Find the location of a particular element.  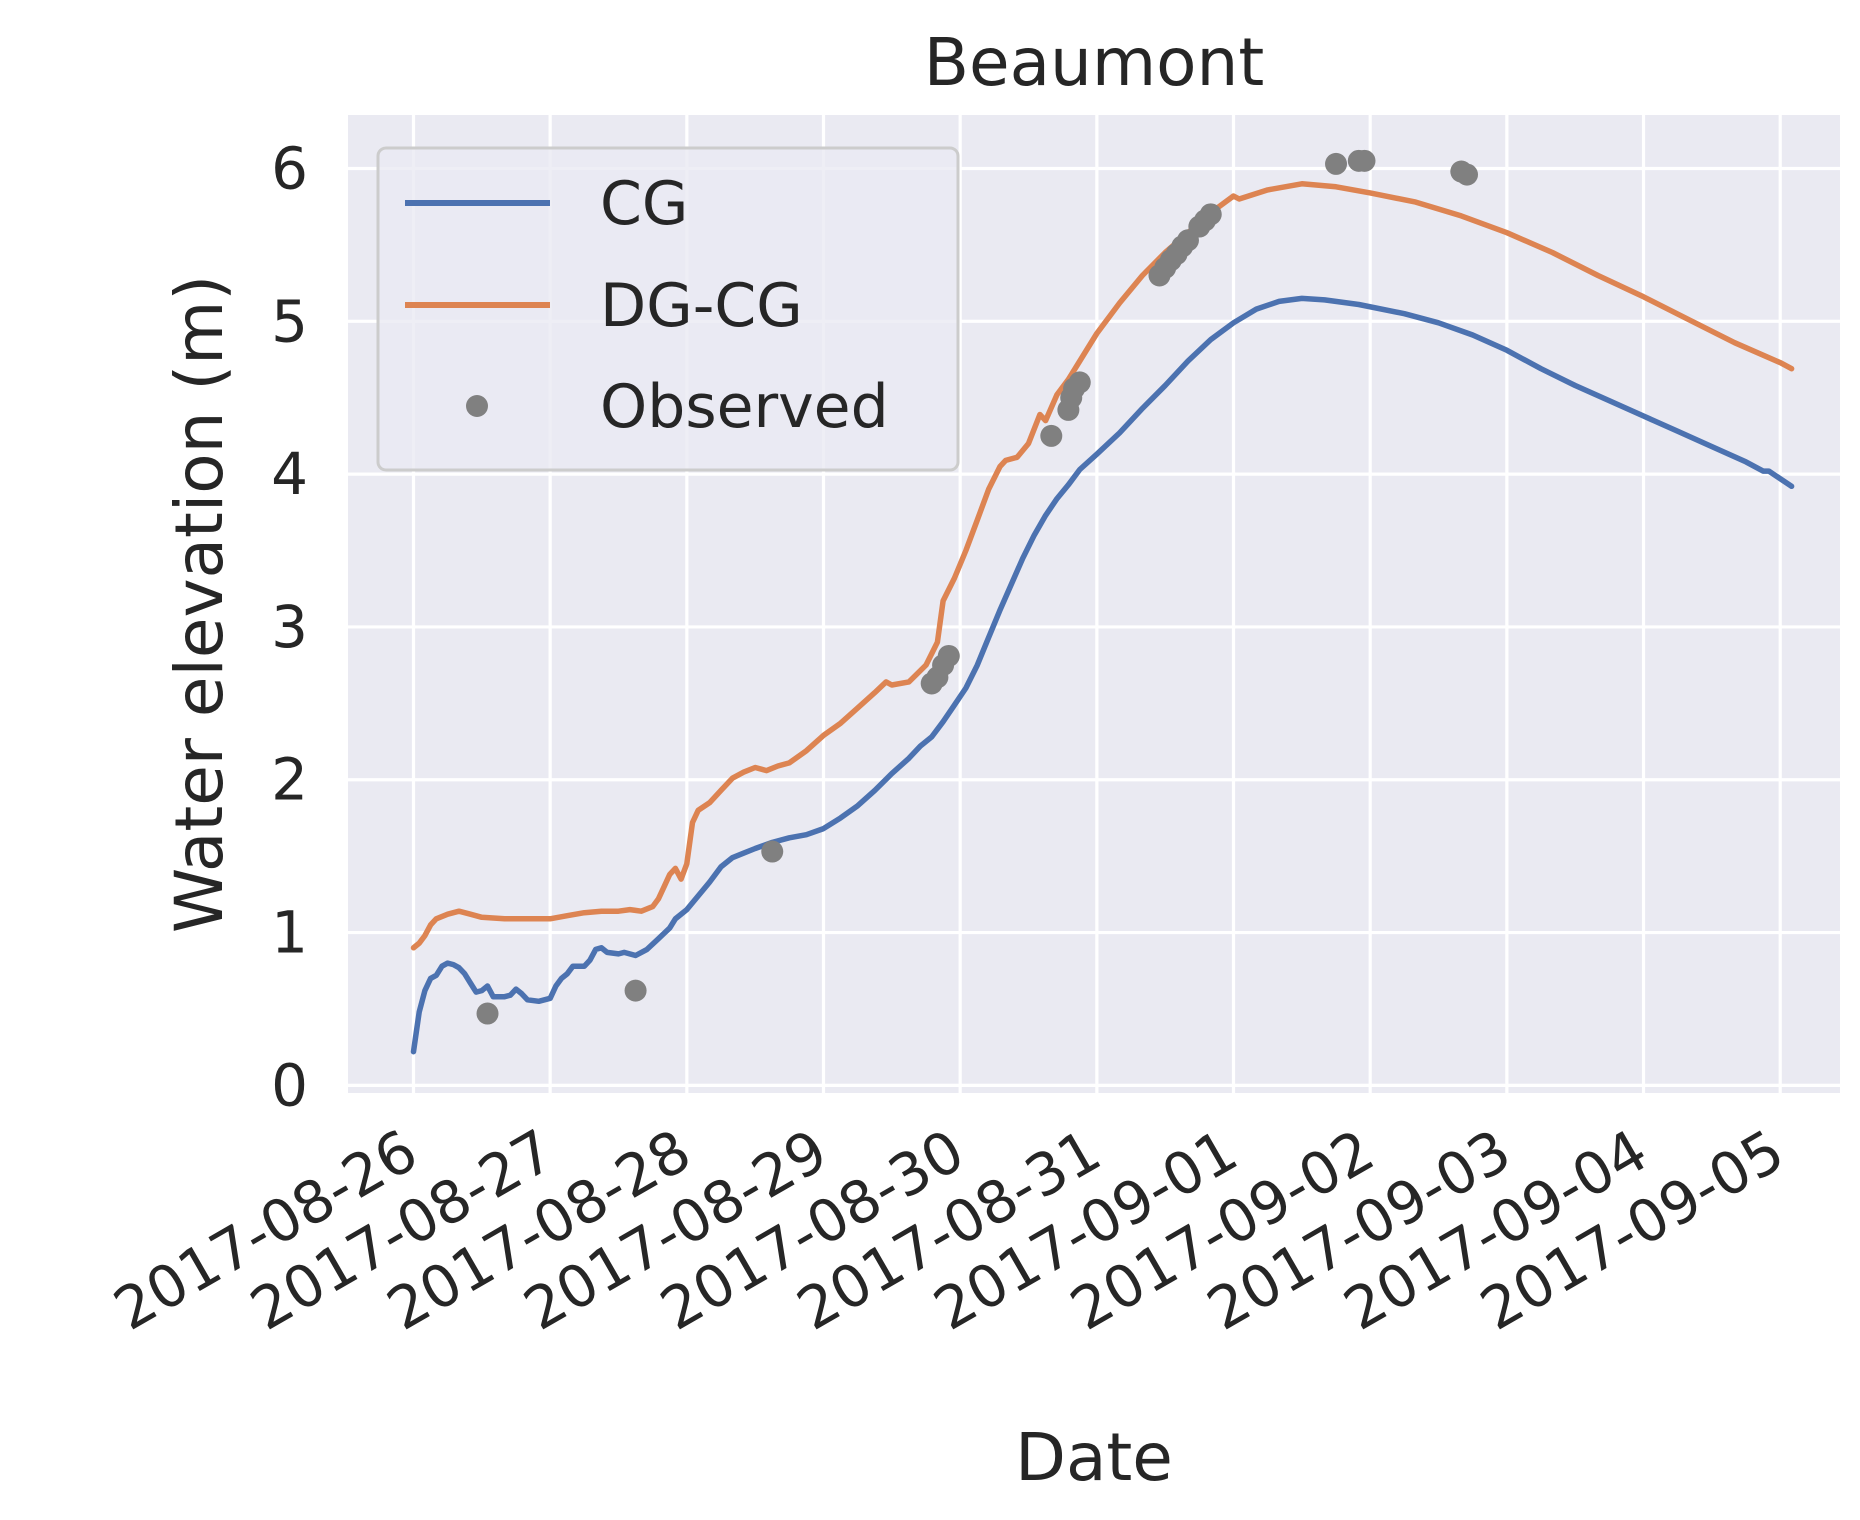

legend: CG DG-CG Observed is located at coordinates (668, 309).